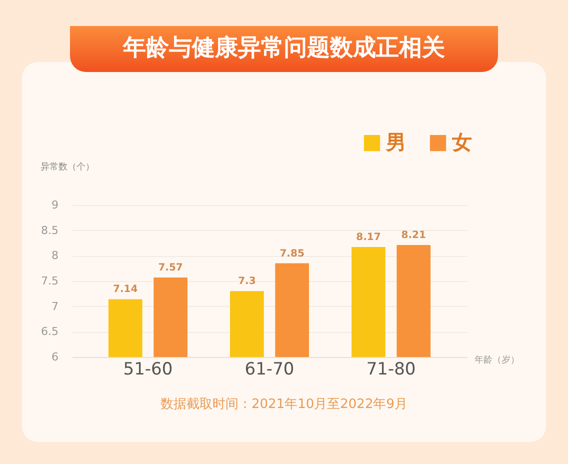 The height and width of the screenshot is (464, 568). What do you see at coordinates (284, 404) in the screenshot?
I see `text: 数据截取时间：2021年10月至2022年9月` at bounding box center [284, 404].